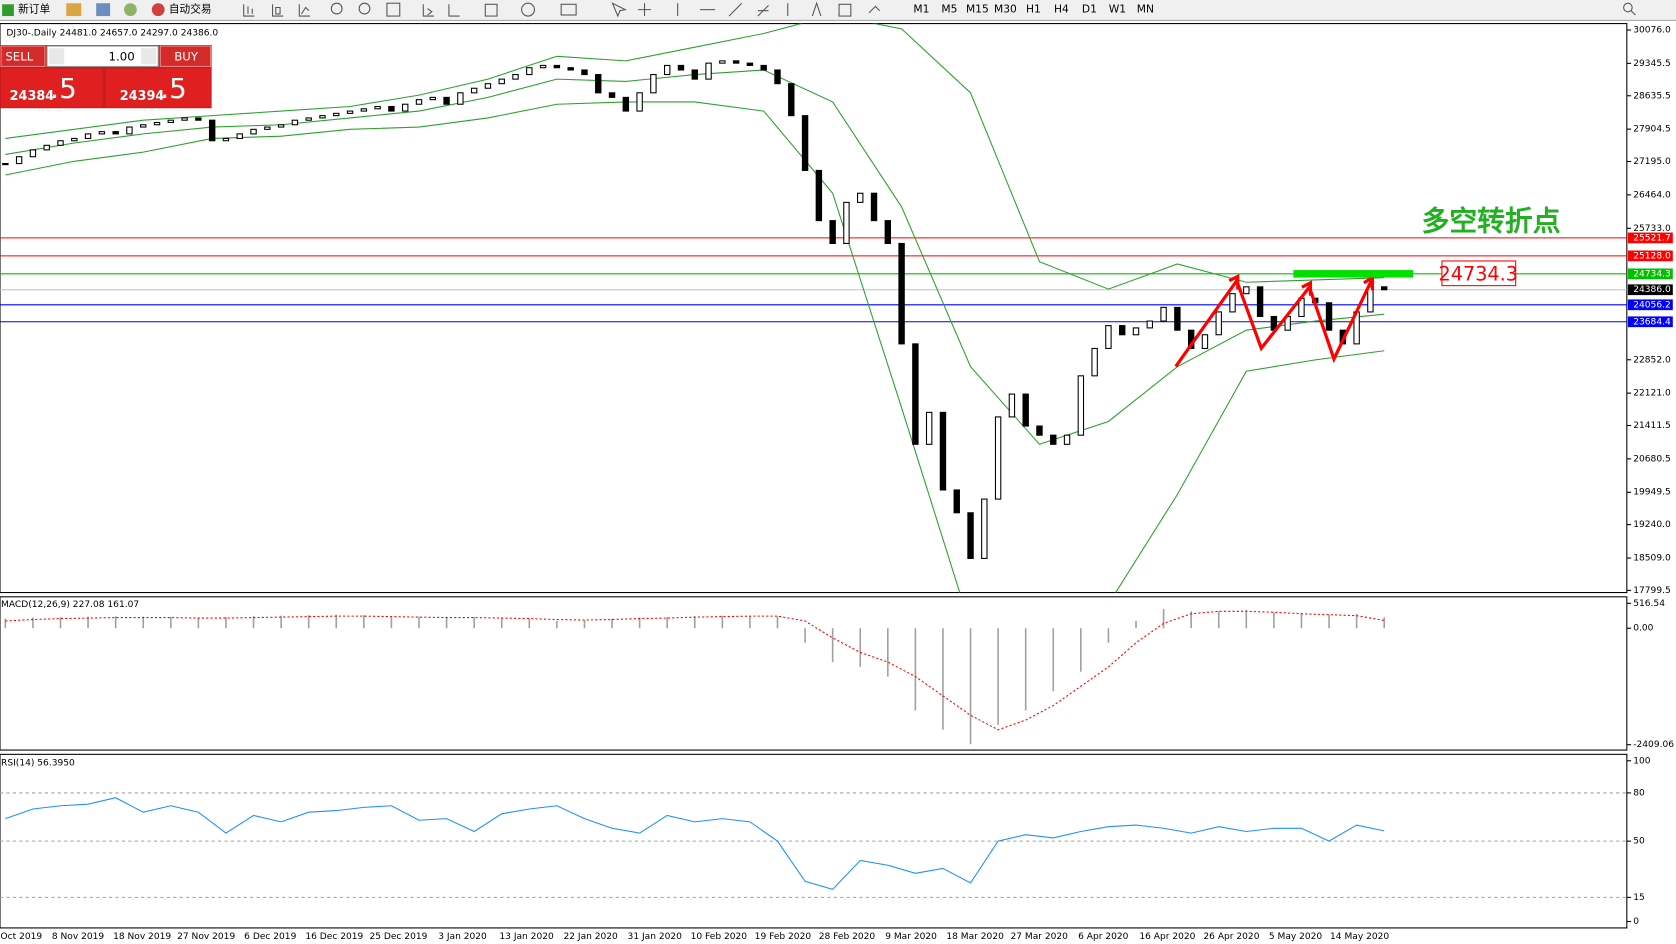 The height and width of the screenshot is (944, 1676). Describe the element at coordinates (70, 605) in the screenshot. I see `pane-title: MACD(12,26,9) 227.08 161.07` at that location.